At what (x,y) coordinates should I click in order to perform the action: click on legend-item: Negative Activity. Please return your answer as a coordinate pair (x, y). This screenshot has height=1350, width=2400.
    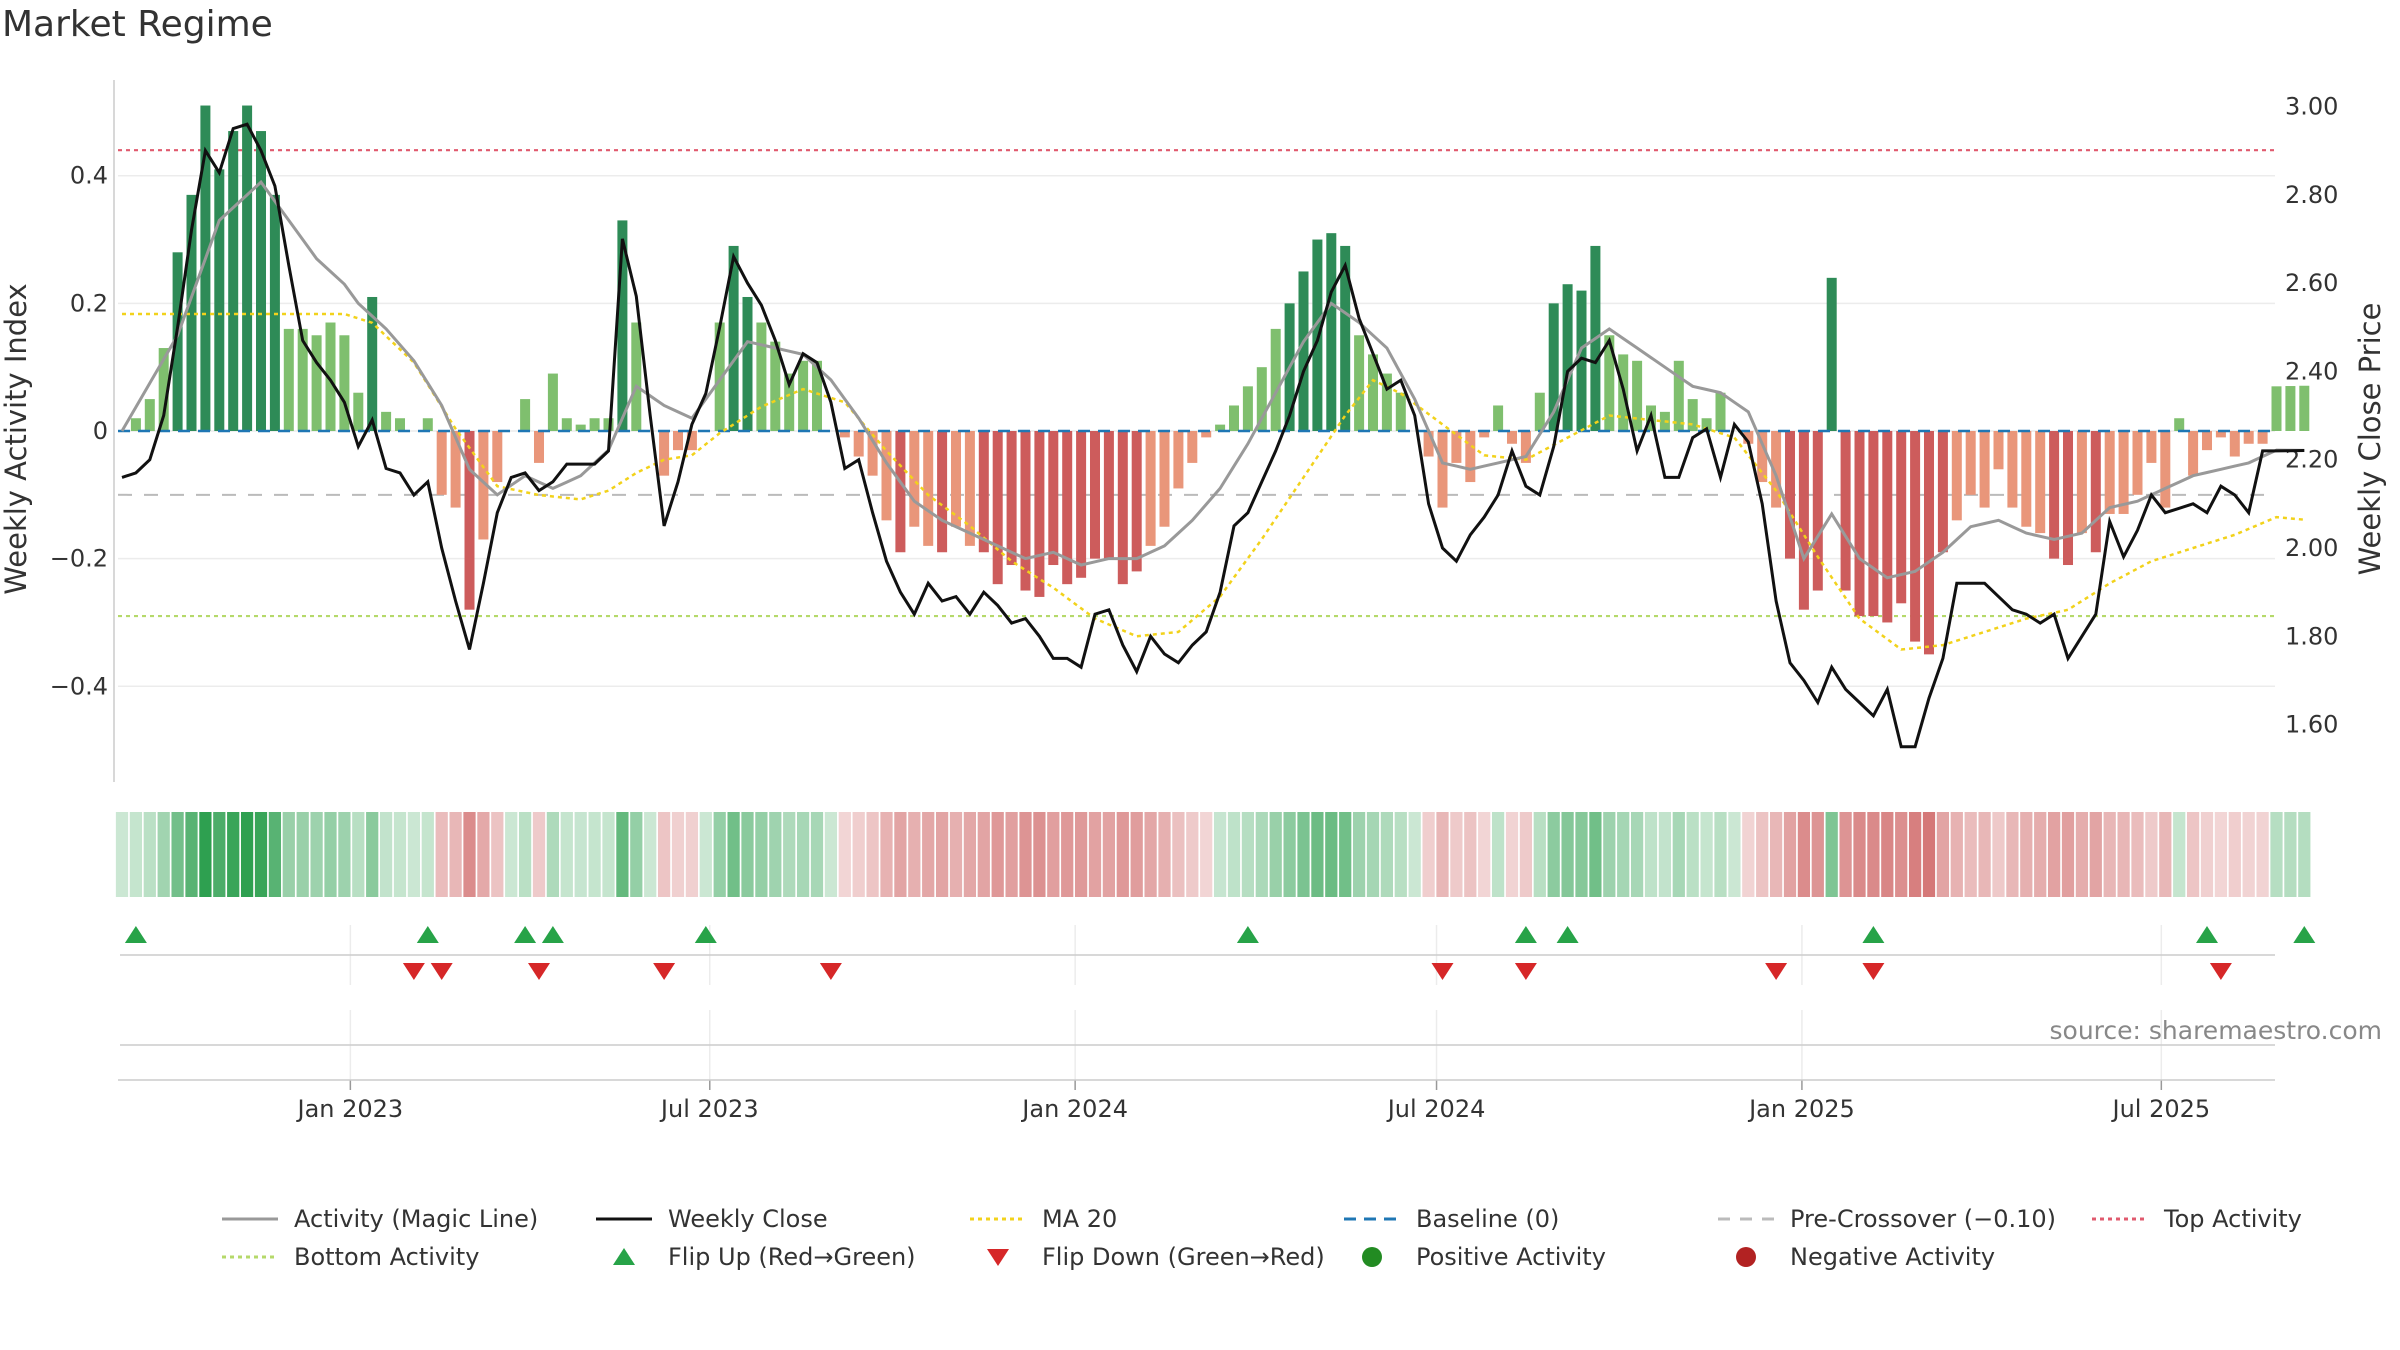
    Looking at the image, I should click on (1855, 1257).